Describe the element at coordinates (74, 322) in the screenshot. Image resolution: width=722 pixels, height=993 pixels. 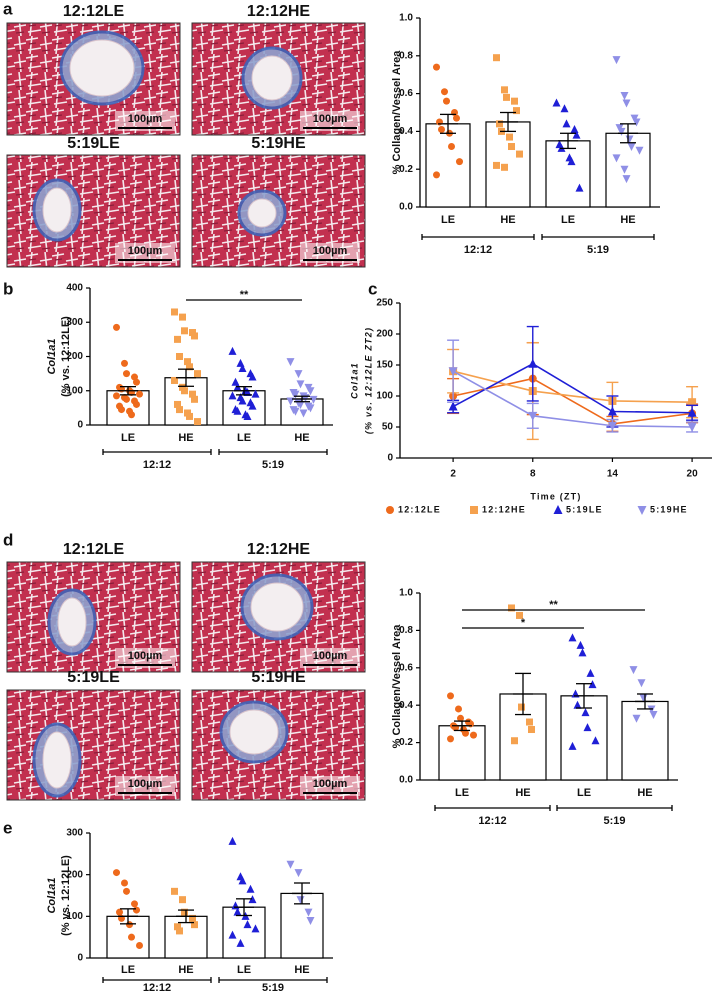
I see `y-tick-label: 300` at that location.